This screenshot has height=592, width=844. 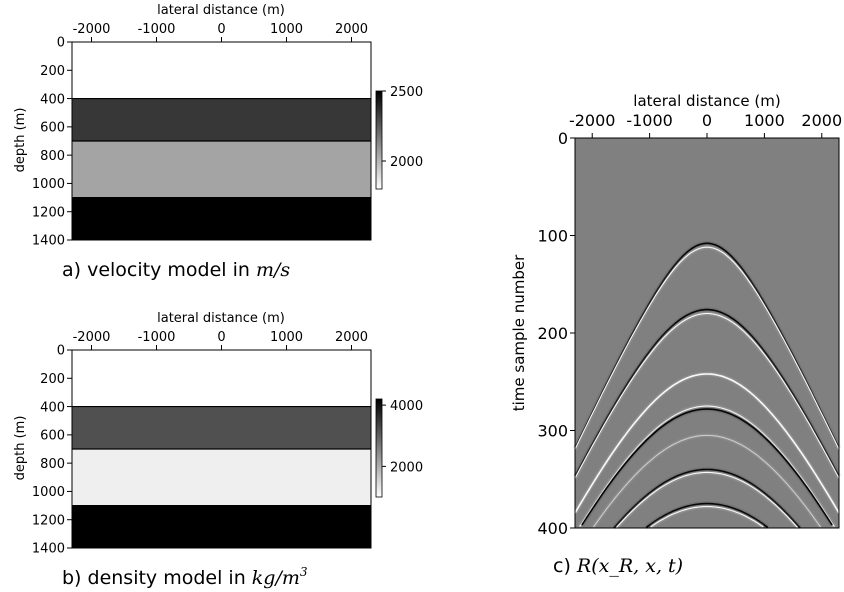 I want to click on y-tick-label: 100, so click(x=552, y=235).